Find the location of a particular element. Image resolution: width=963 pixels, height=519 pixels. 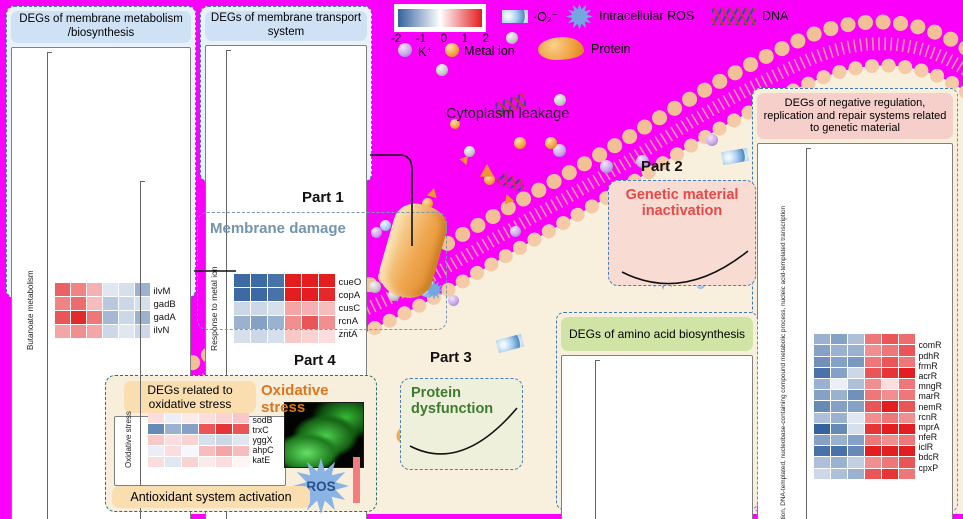

gene-label: copA is located at coordinates (349, 295).